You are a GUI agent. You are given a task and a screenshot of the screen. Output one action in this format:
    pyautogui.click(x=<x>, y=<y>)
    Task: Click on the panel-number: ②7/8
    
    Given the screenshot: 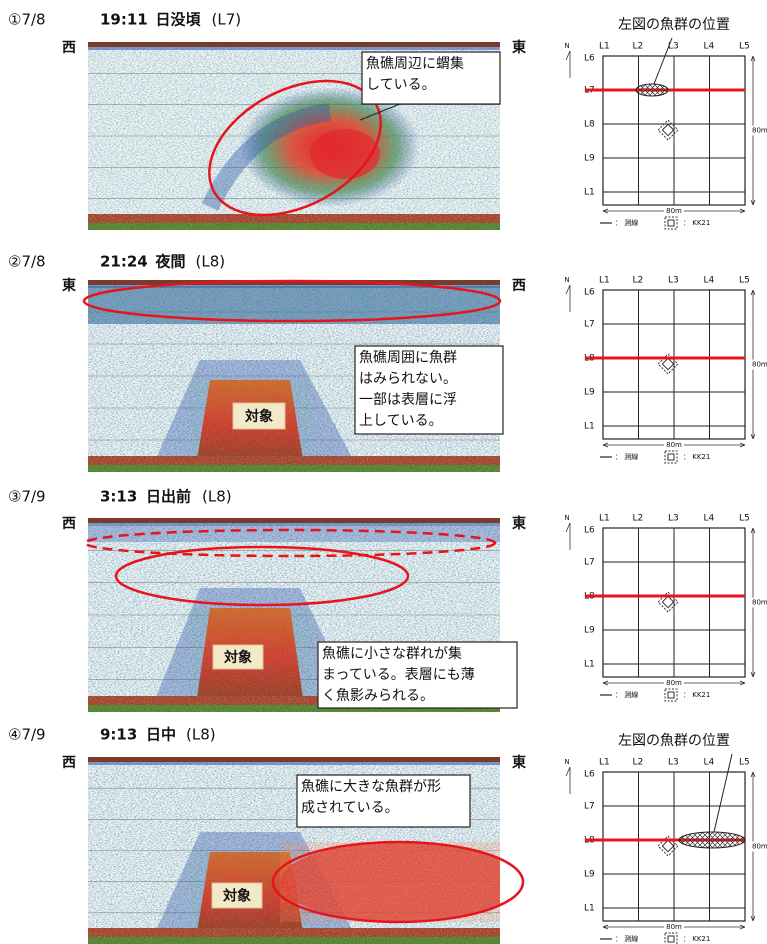 What is the action you would take?
    pyautogui.click(x=27, y=262)
    